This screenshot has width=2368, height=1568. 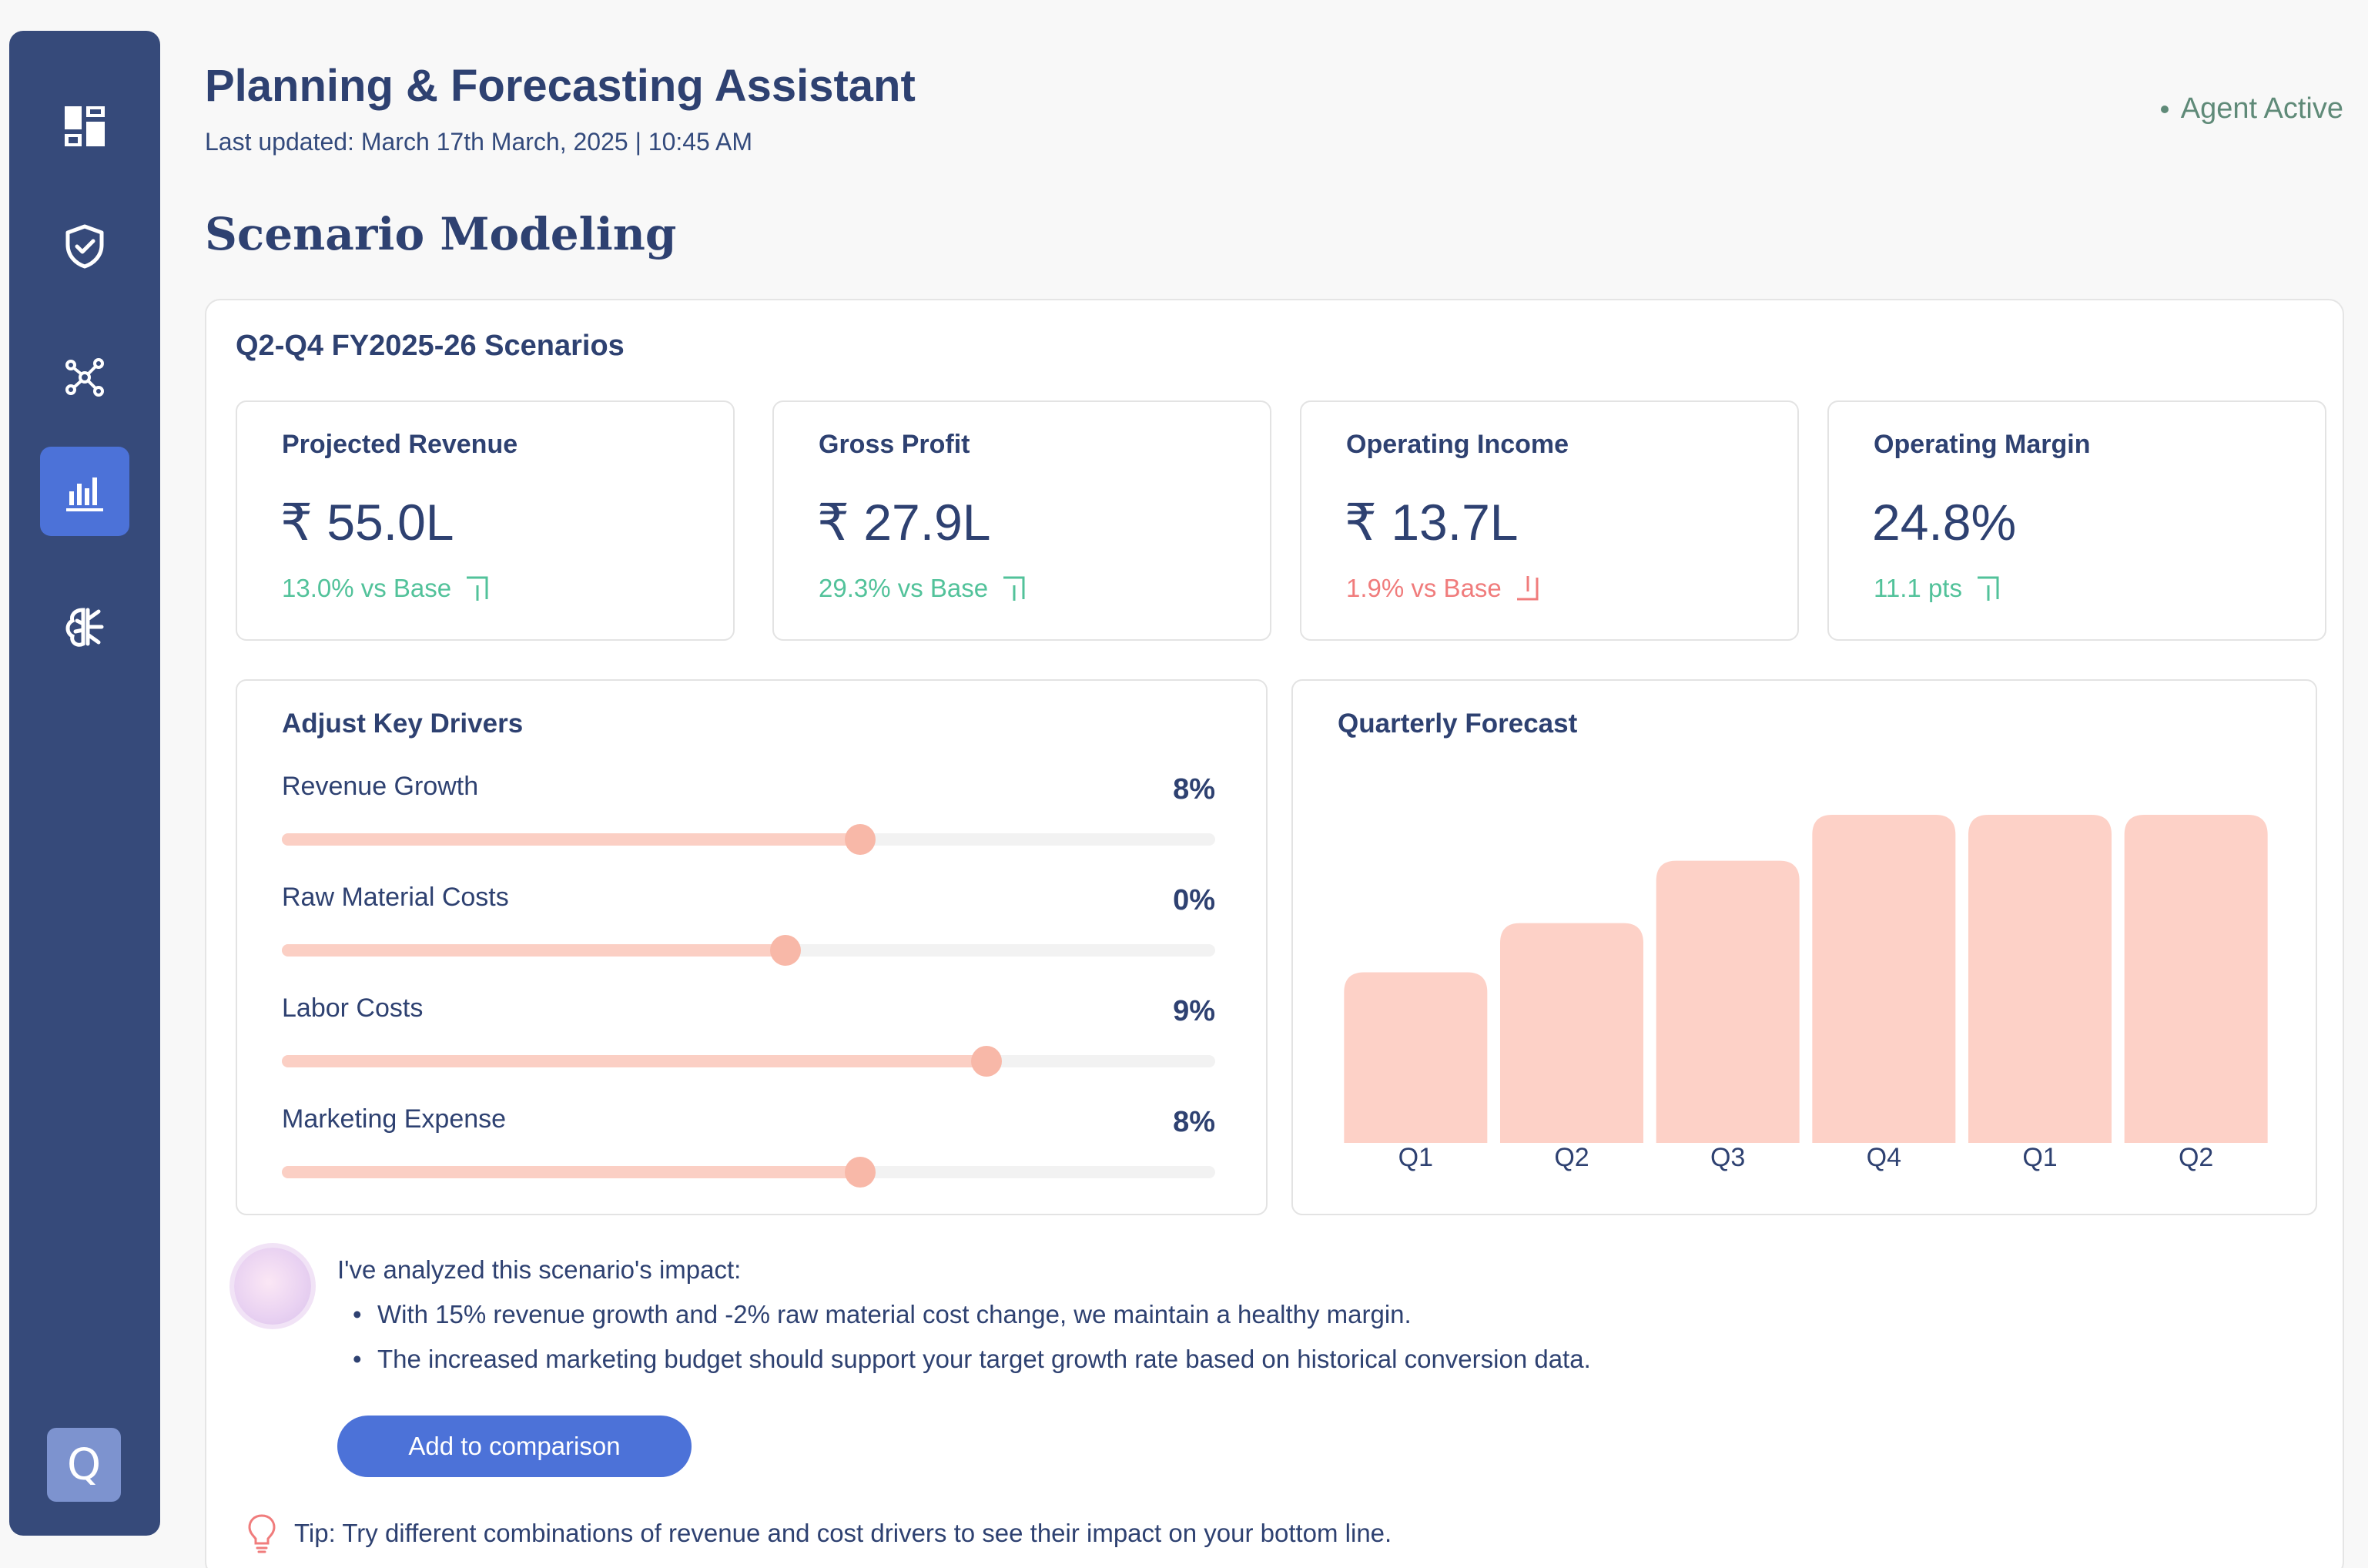 What do you see at coordinates (1432, 522) in the screenshot?
I see `kpi-value: ₹ 13.7L` at bounding box center [1432, 522].